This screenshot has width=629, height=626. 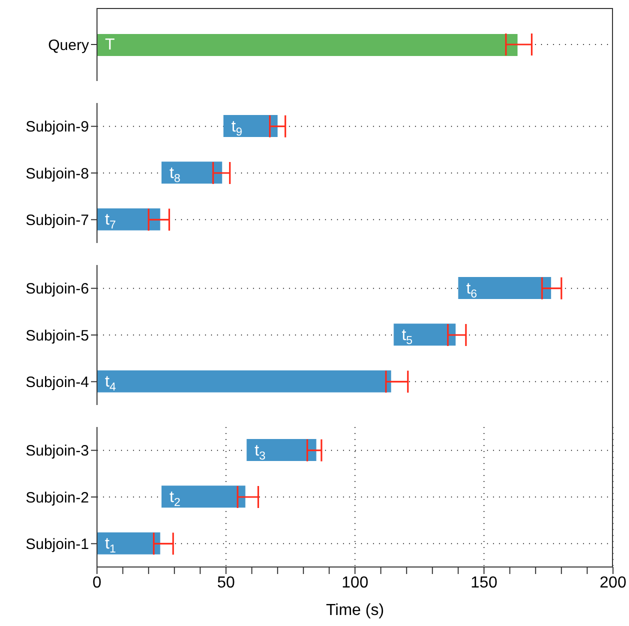 I want to click on annotation: t$_{9}$, so click(x=236, y=128).